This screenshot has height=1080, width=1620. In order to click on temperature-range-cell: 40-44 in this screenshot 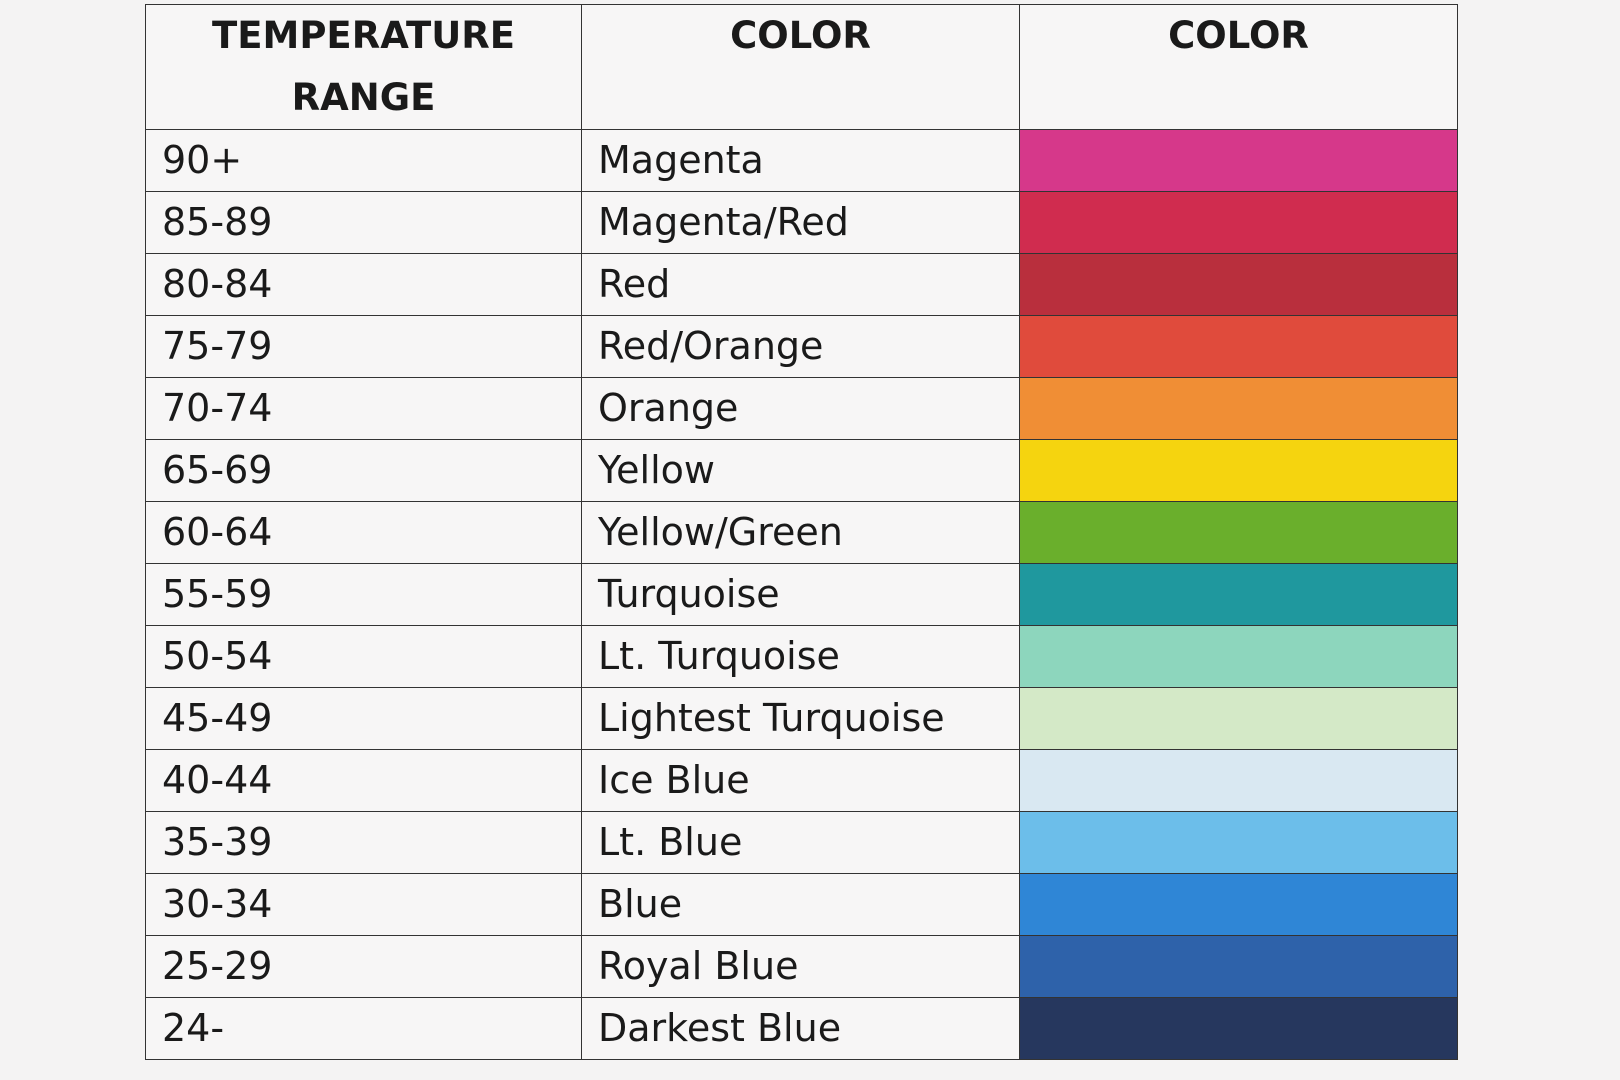, I will do `click(363, 780)`.